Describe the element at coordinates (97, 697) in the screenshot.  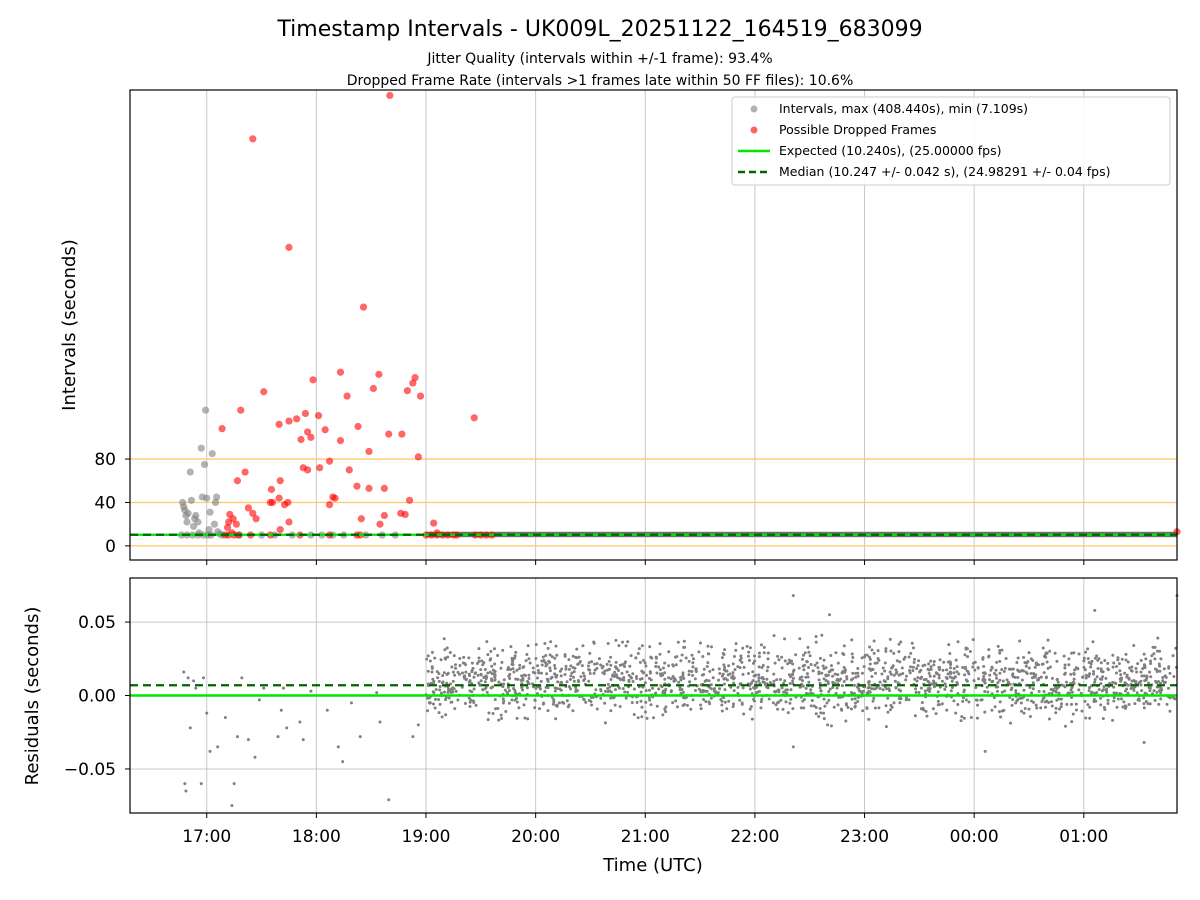
I see `residuals-y-tick-label: 0.00` at that location.